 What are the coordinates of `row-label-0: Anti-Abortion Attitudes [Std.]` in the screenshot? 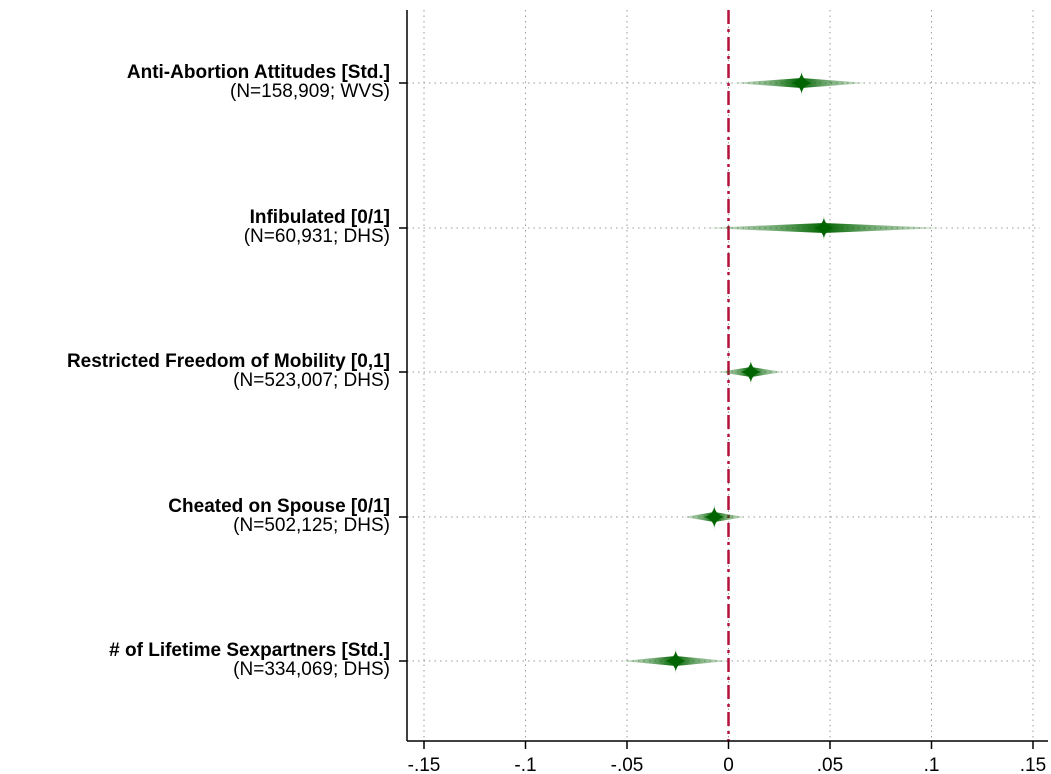 It's located at (258, 72).